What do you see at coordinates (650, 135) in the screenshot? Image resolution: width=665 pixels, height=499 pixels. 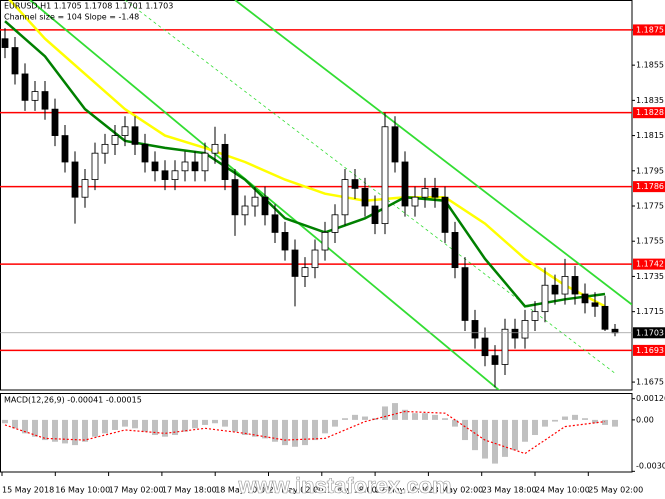 I see `y-tick-label: 1.1815` at bounding box center [650, 135].